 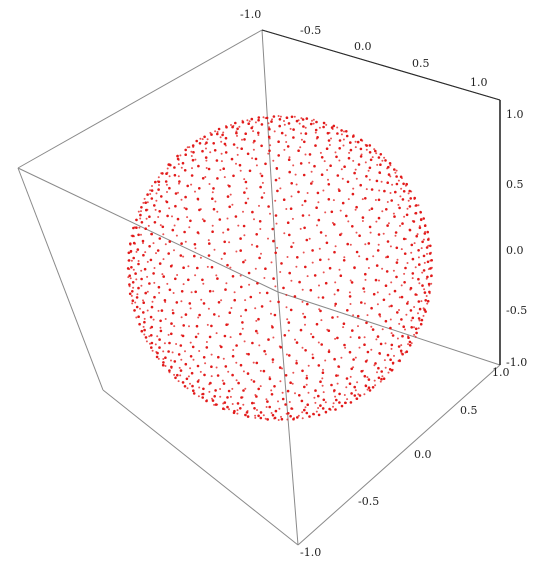 I want to click on tick-label-right-4: -1.0, so click(x=516, y=362).